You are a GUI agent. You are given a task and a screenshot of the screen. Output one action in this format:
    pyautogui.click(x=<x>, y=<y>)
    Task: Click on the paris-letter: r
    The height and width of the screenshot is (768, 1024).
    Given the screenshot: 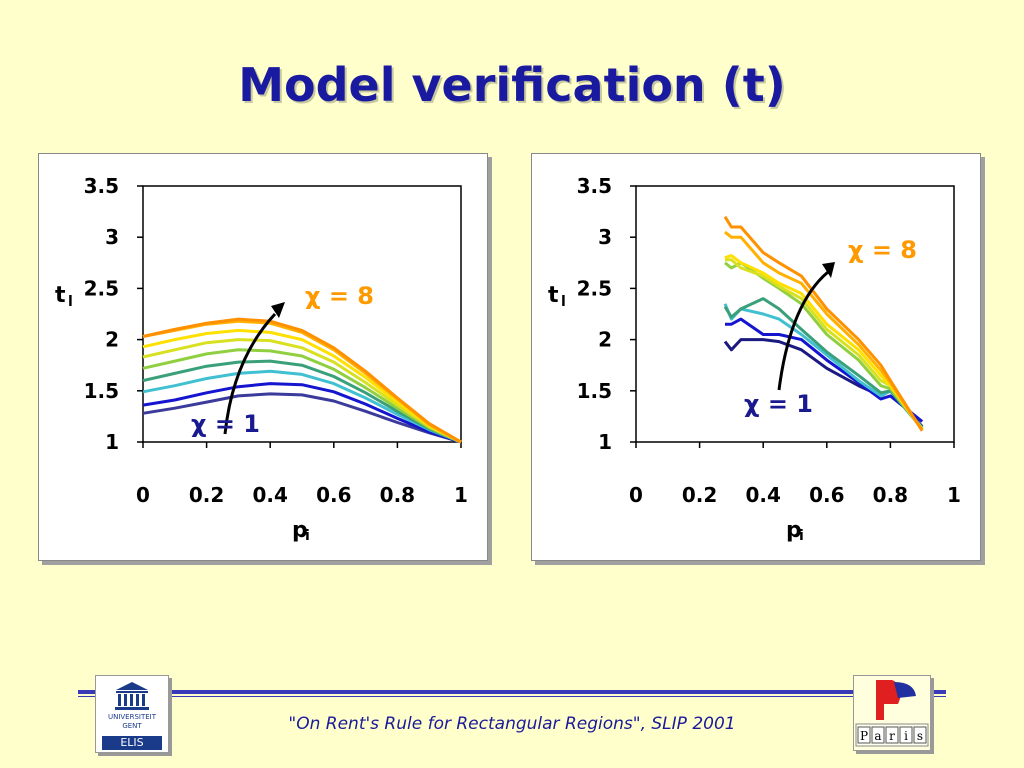 What is the action you would take?
    pyautogui.click(x=892, y=736)
    